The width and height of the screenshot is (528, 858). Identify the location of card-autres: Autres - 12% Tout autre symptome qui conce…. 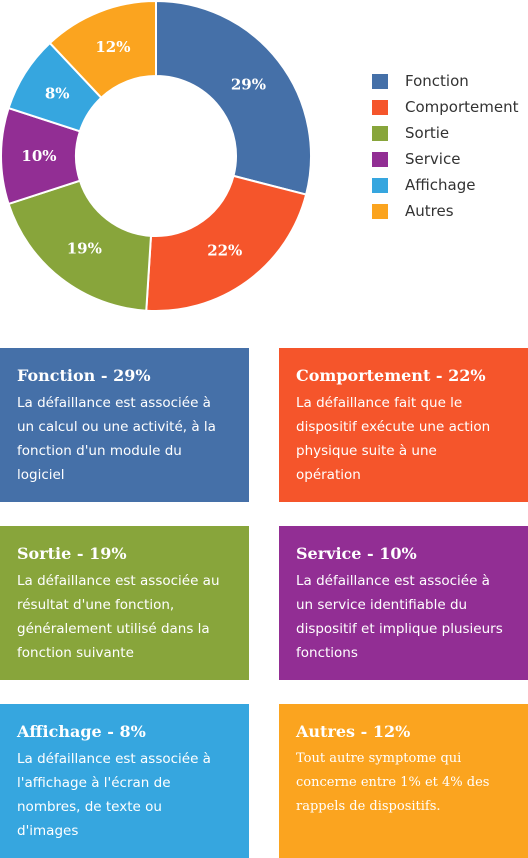
(403, 781).